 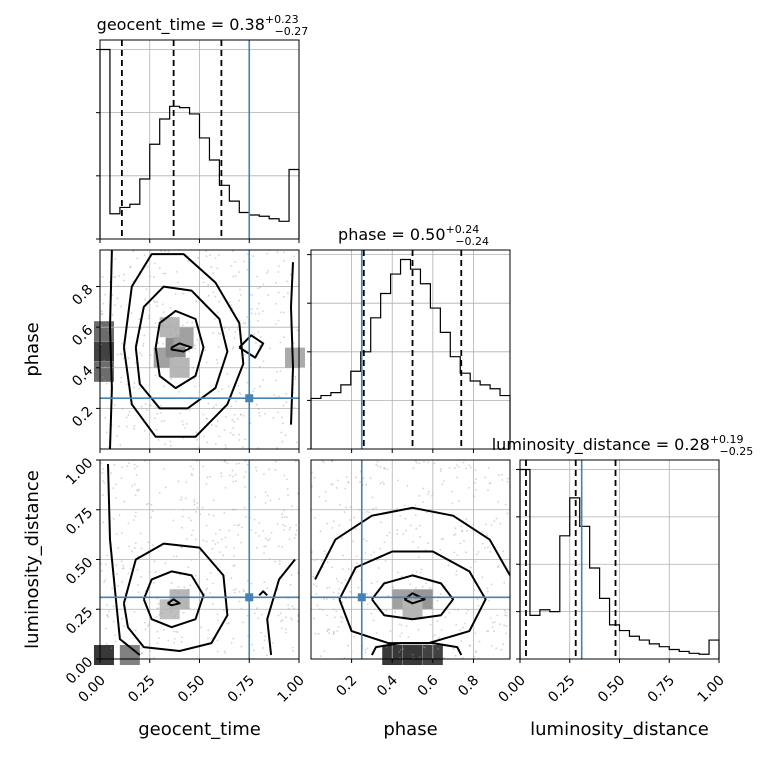 I want to click on x-axis-label-luminosity_distance: luminosity_distance, so click(x=619, y=729).